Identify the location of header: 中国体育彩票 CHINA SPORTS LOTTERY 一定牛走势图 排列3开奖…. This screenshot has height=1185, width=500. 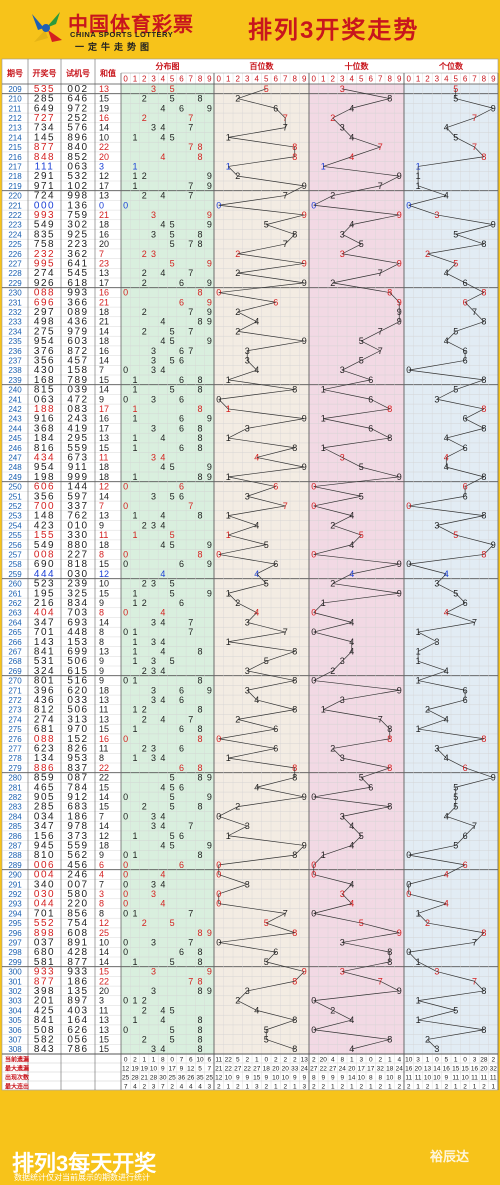
(250, 28).